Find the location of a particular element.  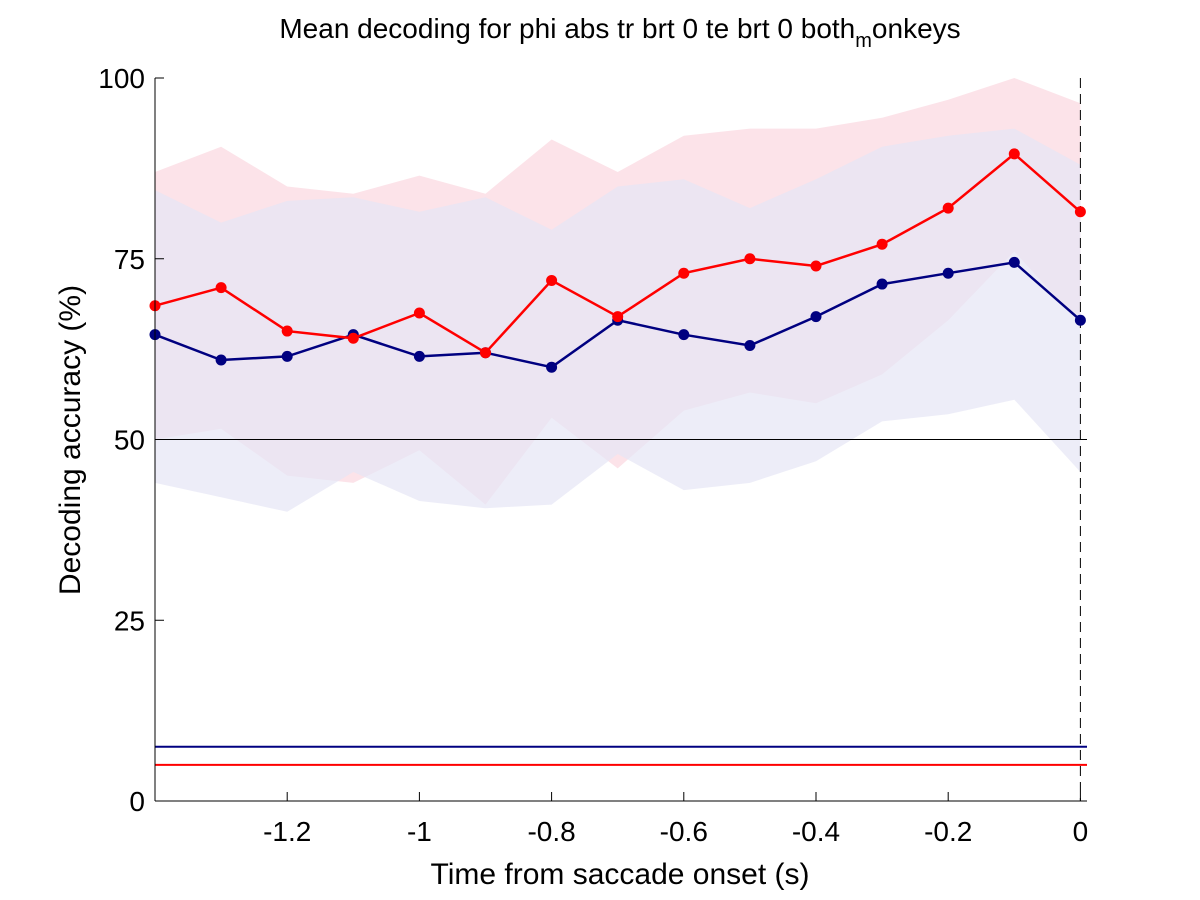

y-tick-label: 0 is located at coordinates (137, 801).